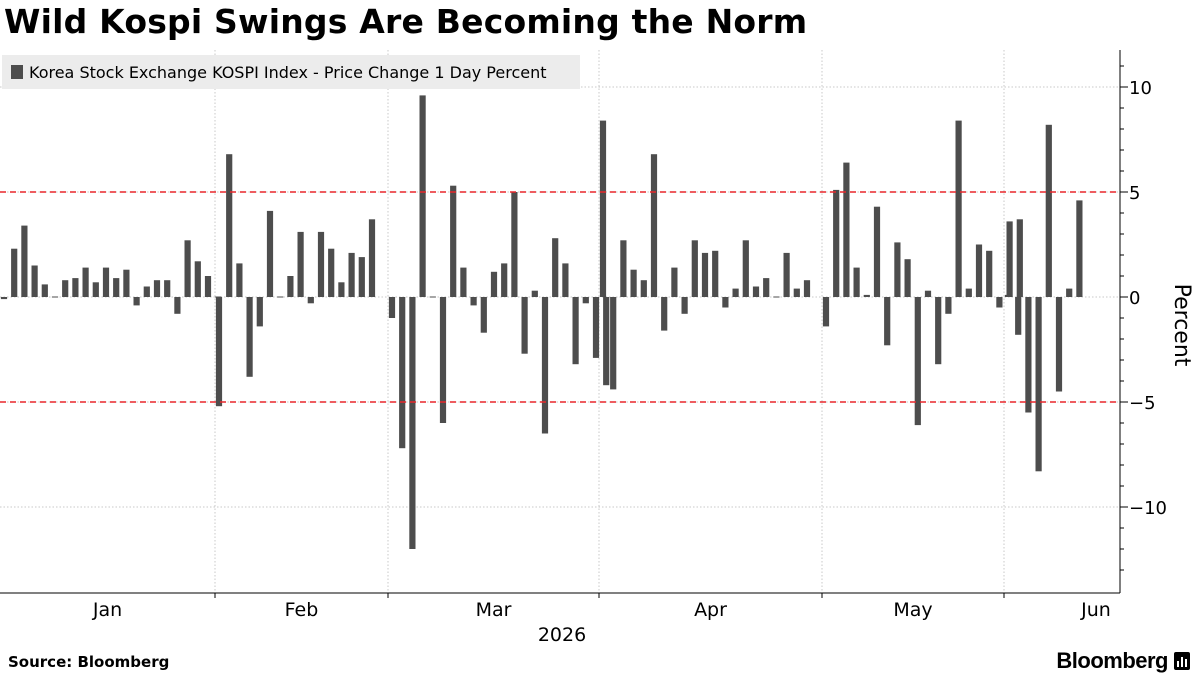 The height and width of the screenshot is (675, 1200). Describe the element at coordinates (107, 610) in the screenshot. I see `x-tick-label: Jan` at that location.